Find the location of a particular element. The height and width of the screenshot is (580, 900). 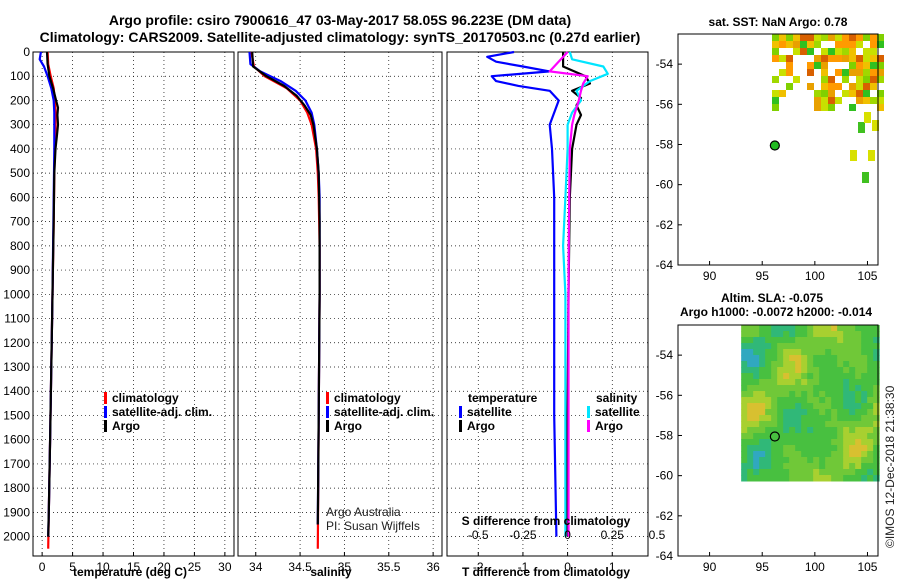

legend-swatch-temp-satellite is located at coordinates (460, 412).